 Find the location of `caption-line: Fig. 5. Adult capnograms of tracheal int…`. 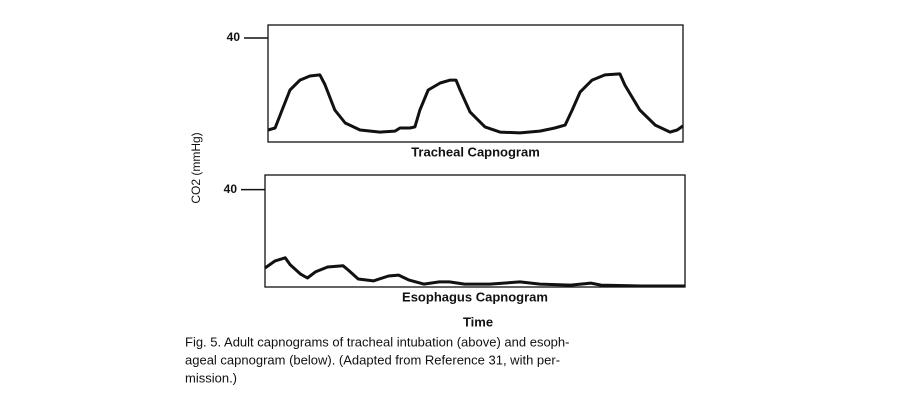

caption-line: Fig. 5. Adult capnograms of tracheal int… is located at coordinates (377, 341).